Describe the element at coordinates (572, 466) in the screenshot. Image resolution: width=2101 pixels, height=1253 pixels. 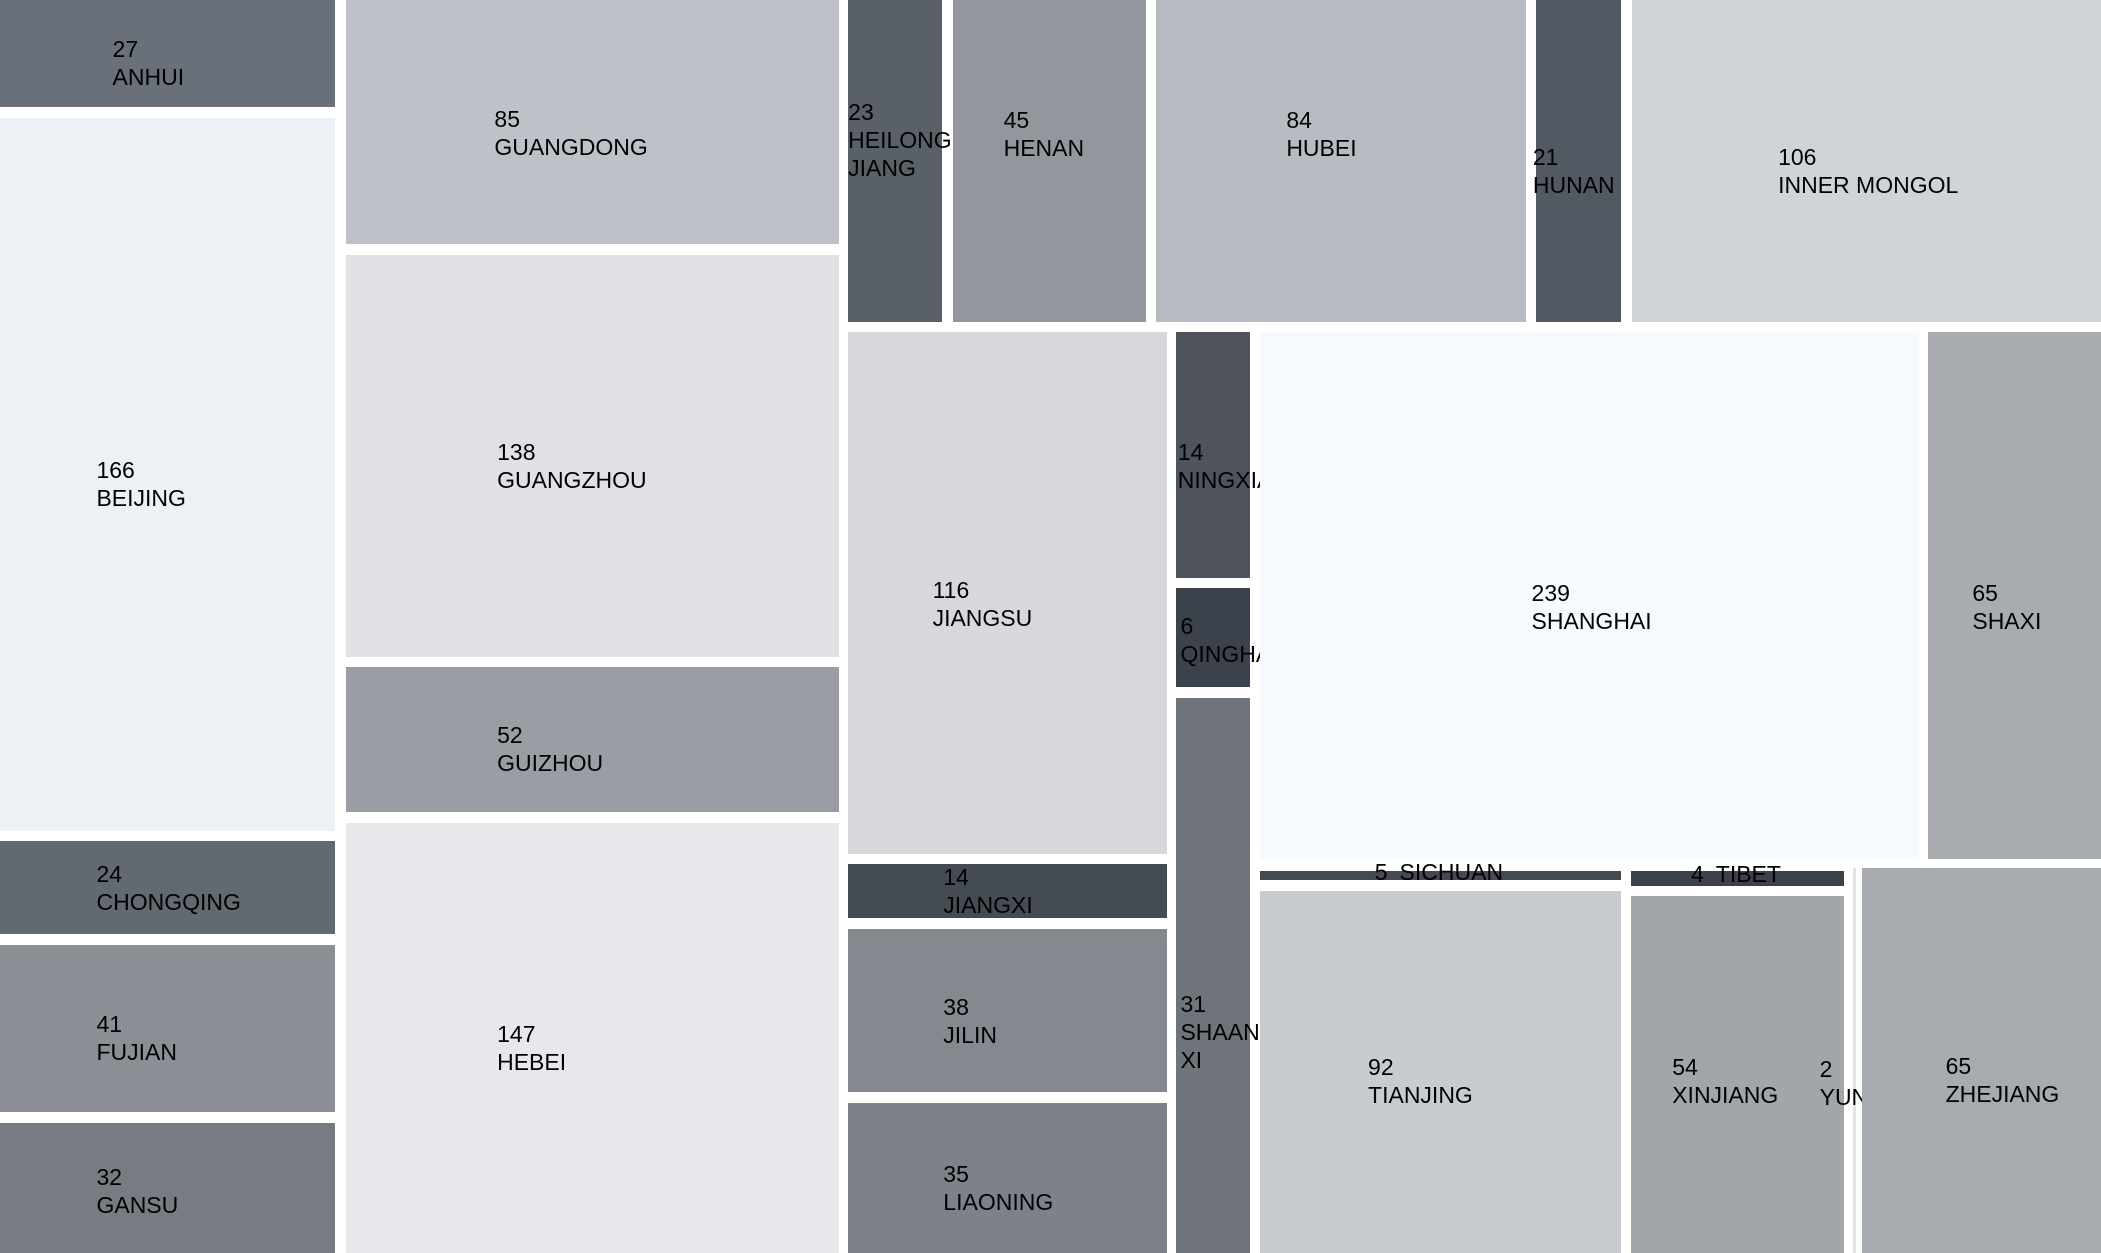
I see `treemap-label-guangzhou: 138 GUANGZHOU` at that location.